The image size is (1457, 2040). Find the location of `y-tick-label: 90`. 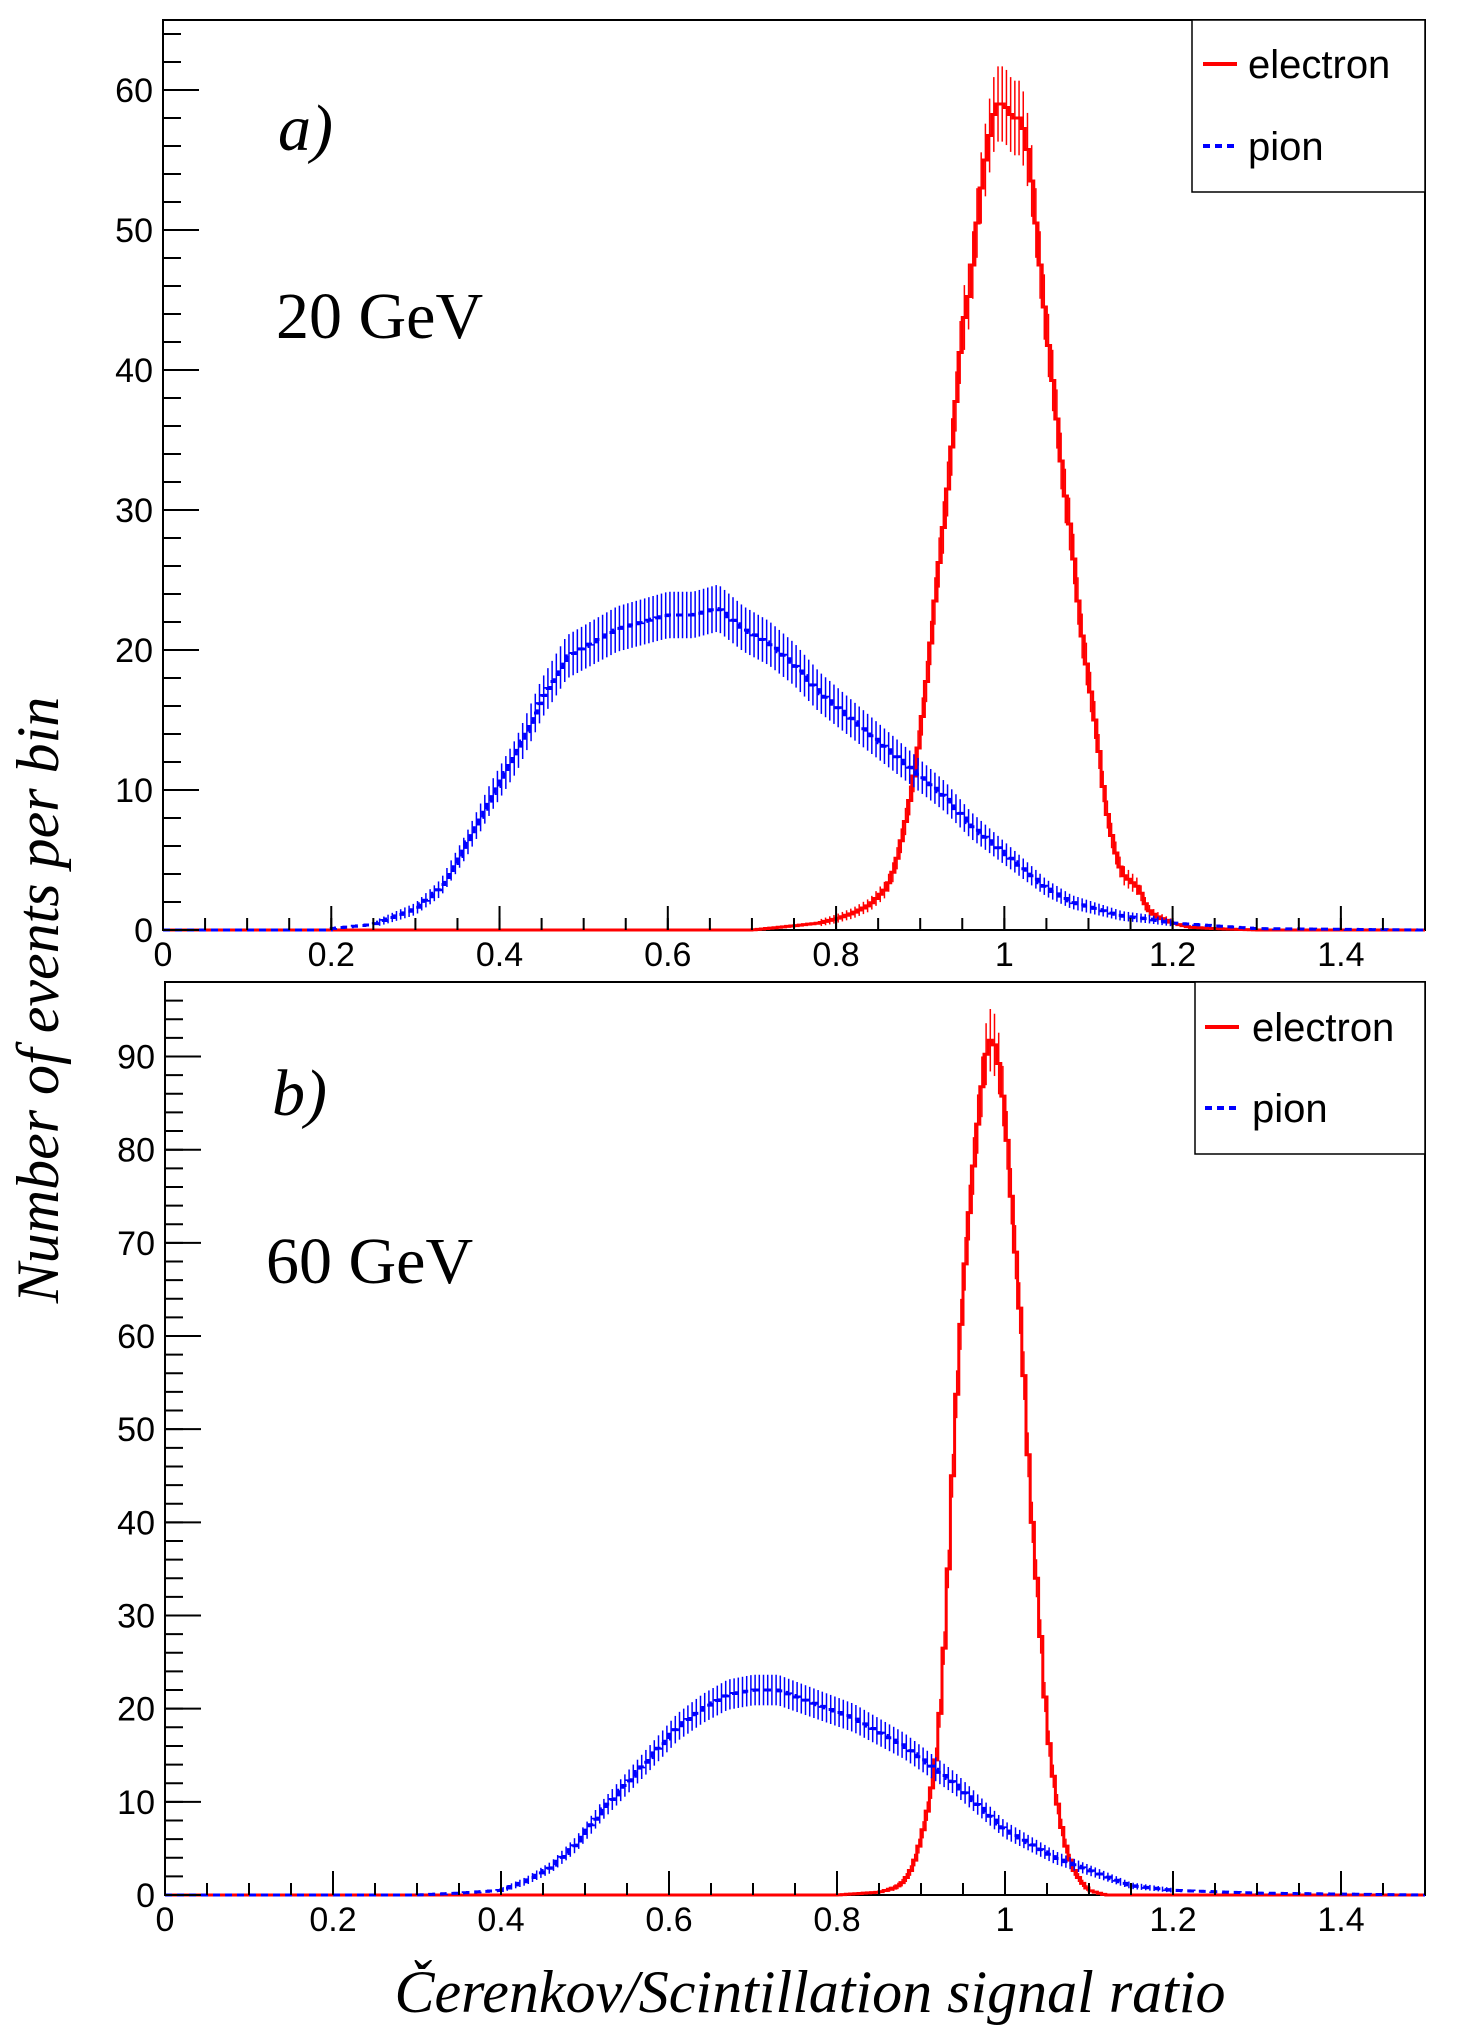

y-tick-label: 90 is located at coordinates (136, 1058).